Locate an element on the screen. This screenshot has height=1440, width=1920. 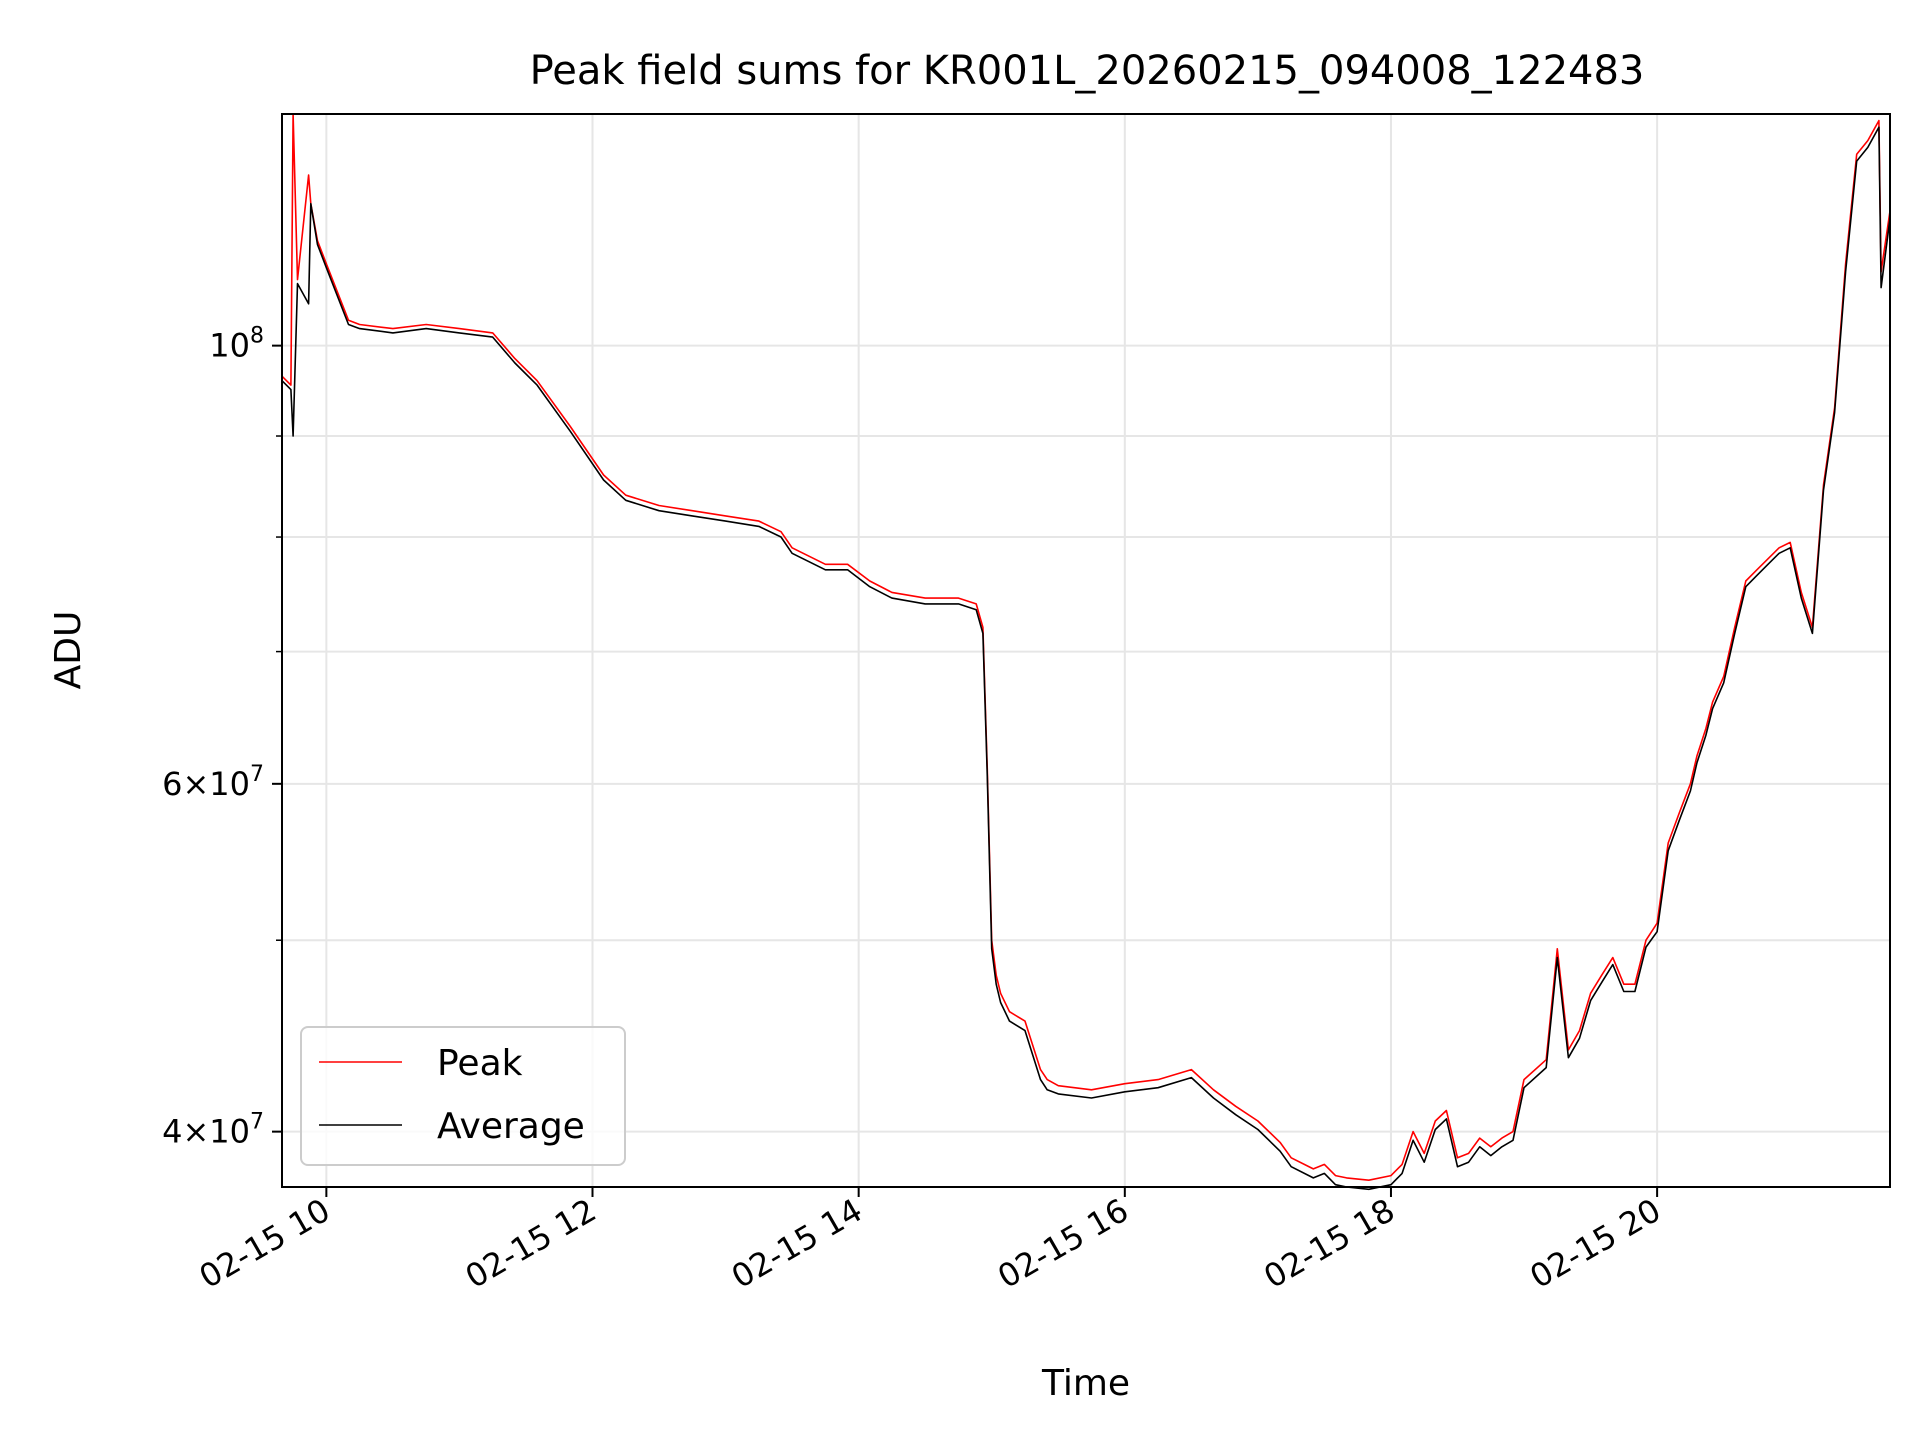
y-axis-label: ADU is located at coordinates (68, 650).